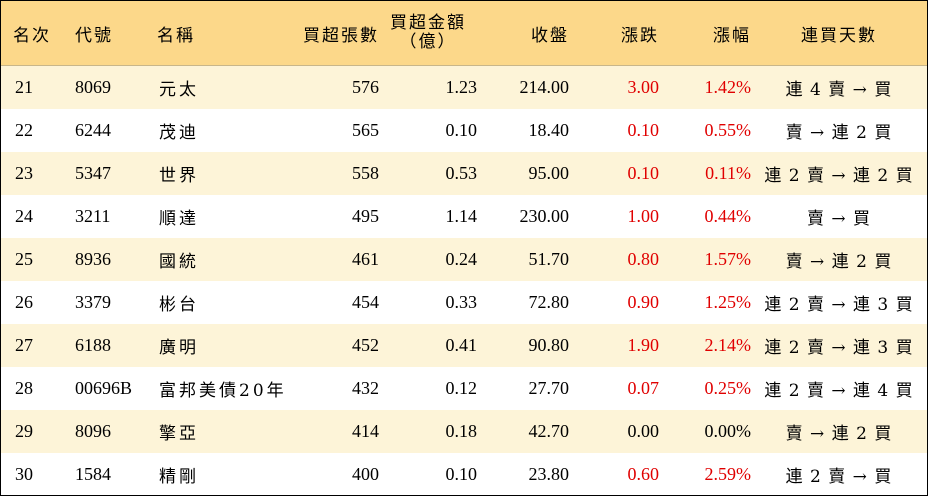 This screenshot has width=928, height=496. I want to click on net-buy-amount-cell: 0.24, so click(461, 259).